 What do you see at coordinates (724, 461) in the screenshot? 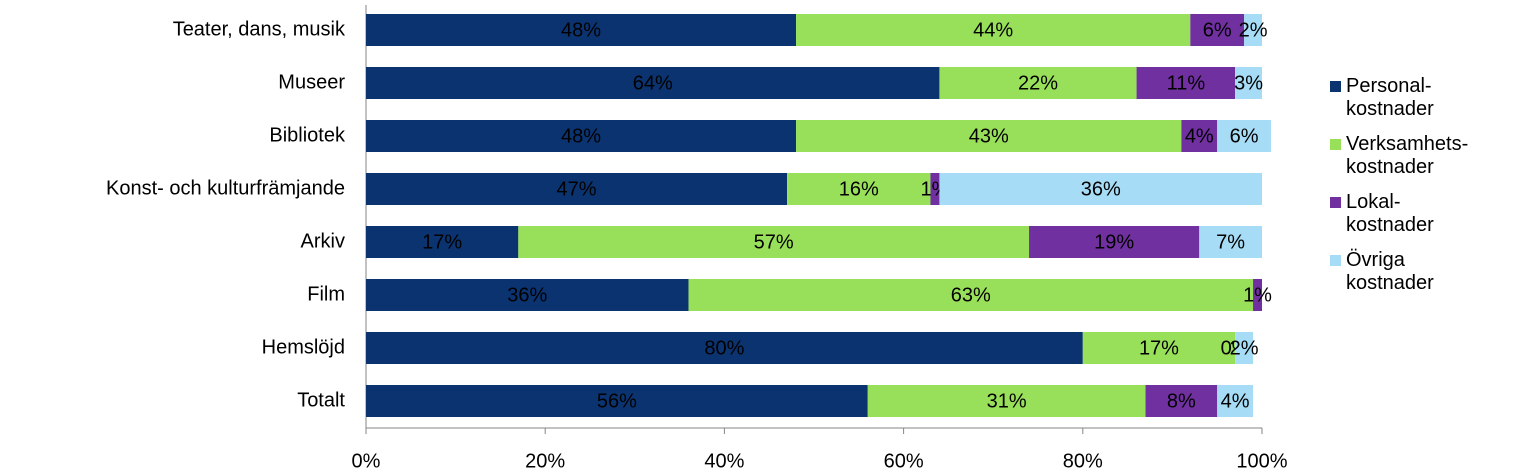
I see `x-tick-label: 40%` at bounding box center [724, 461].